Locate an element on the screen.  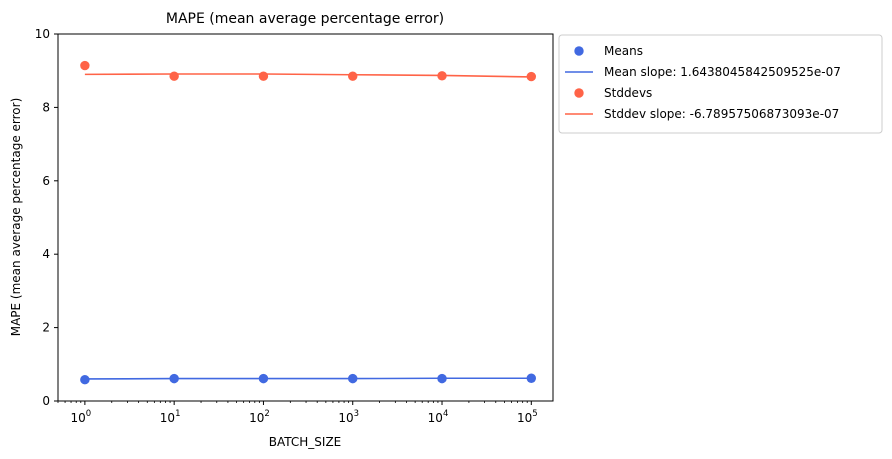
y-tick-label: 8 is located at coordinates (46, 107).